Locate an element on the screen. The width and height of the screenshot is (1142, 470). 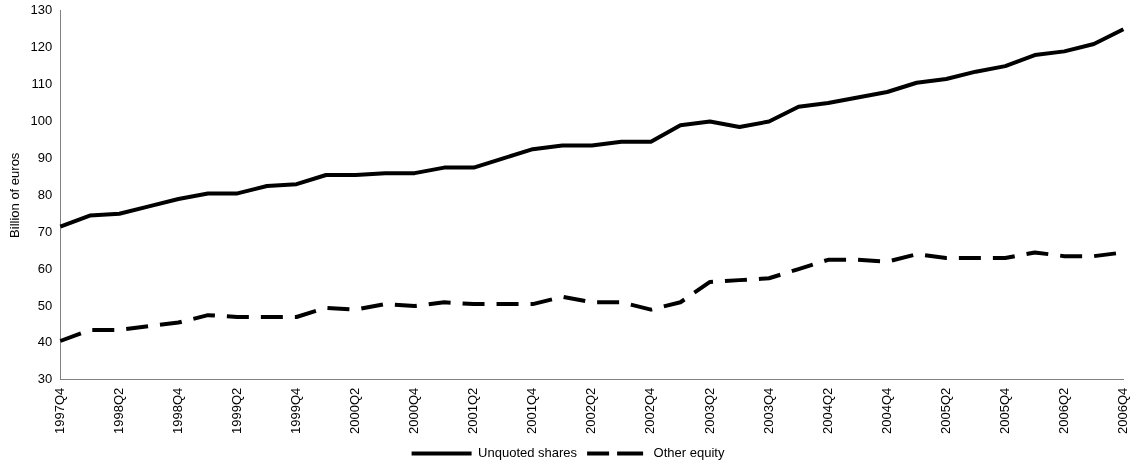
x-tick-label: 1998Q4 is located at coordinates (177, 410).